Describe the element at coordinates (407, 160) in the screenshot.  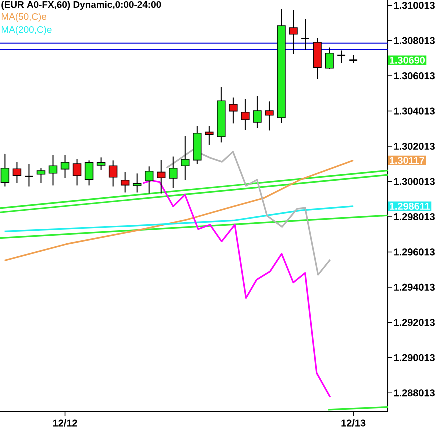
I see `text: 1.30117` at that location.